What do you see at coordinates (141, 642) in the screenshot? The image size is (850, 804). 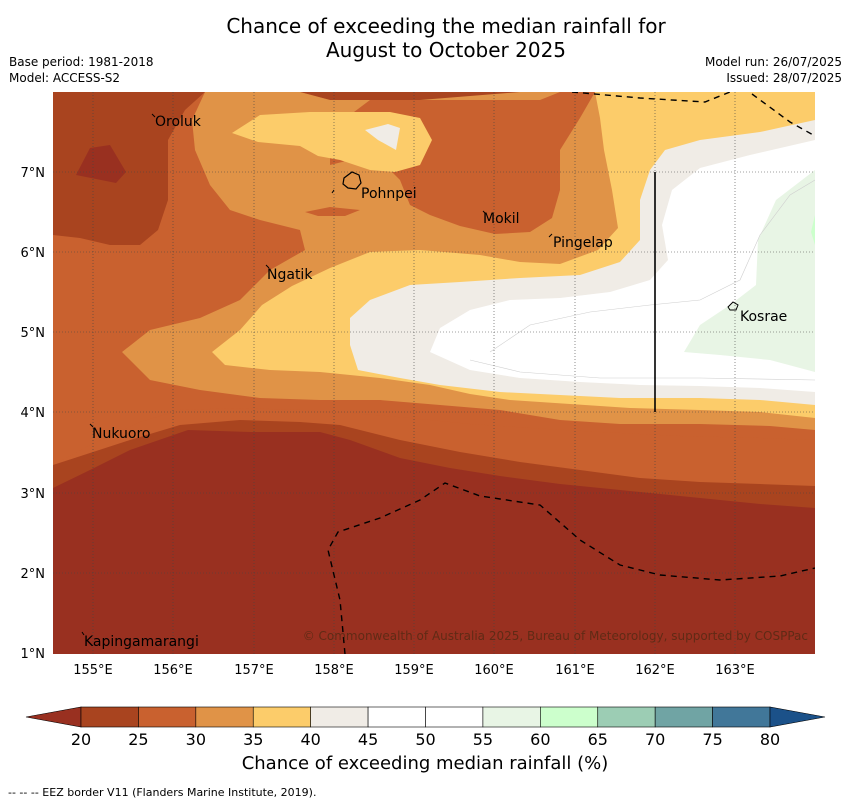 I see `label-kapingamarangi: Kapingamarangi` at bounding box center [141, 642].